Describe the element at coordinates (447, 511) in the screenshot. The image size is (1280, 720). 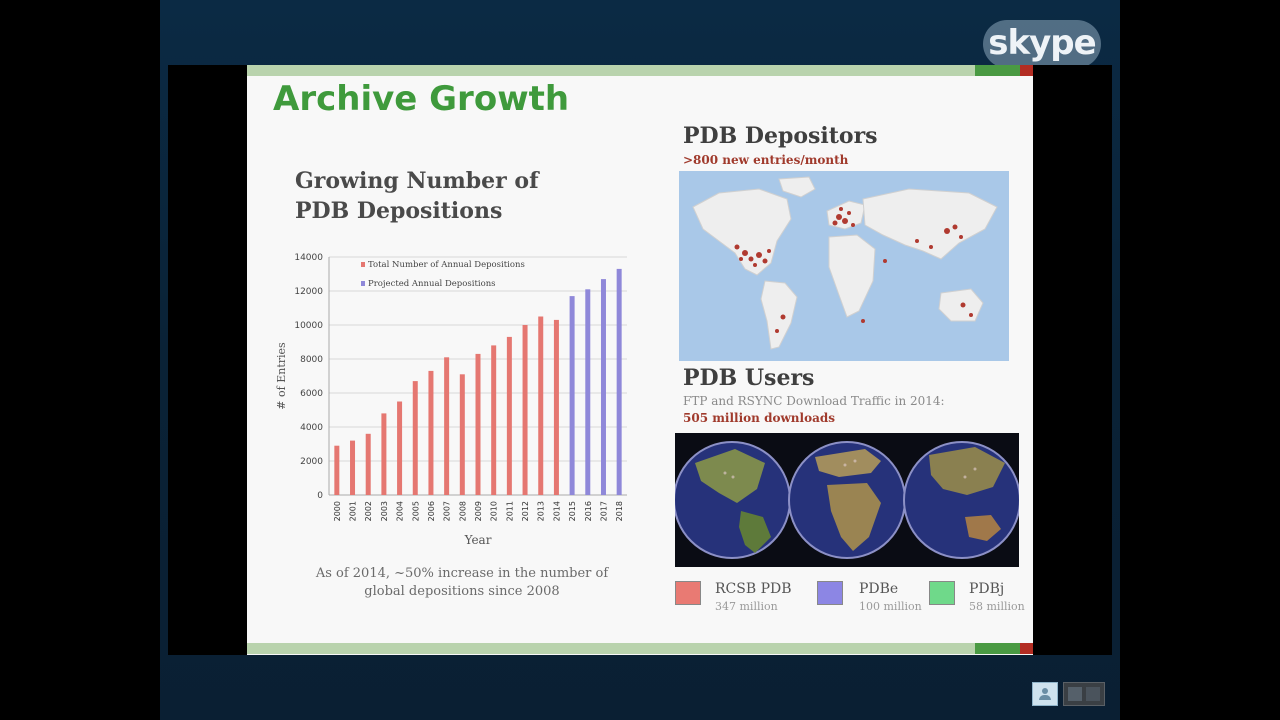
I see `x-tick-label: 2007` at that location.